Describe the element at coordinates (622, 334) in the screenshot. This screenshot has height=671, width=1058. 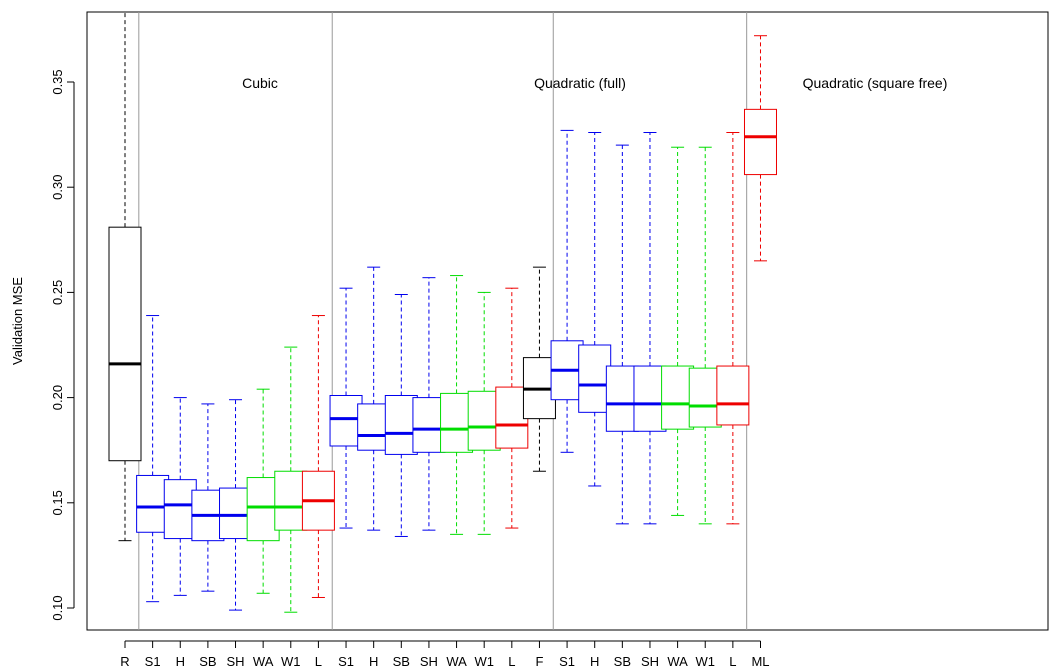
I see `box-19-sb` at that location.